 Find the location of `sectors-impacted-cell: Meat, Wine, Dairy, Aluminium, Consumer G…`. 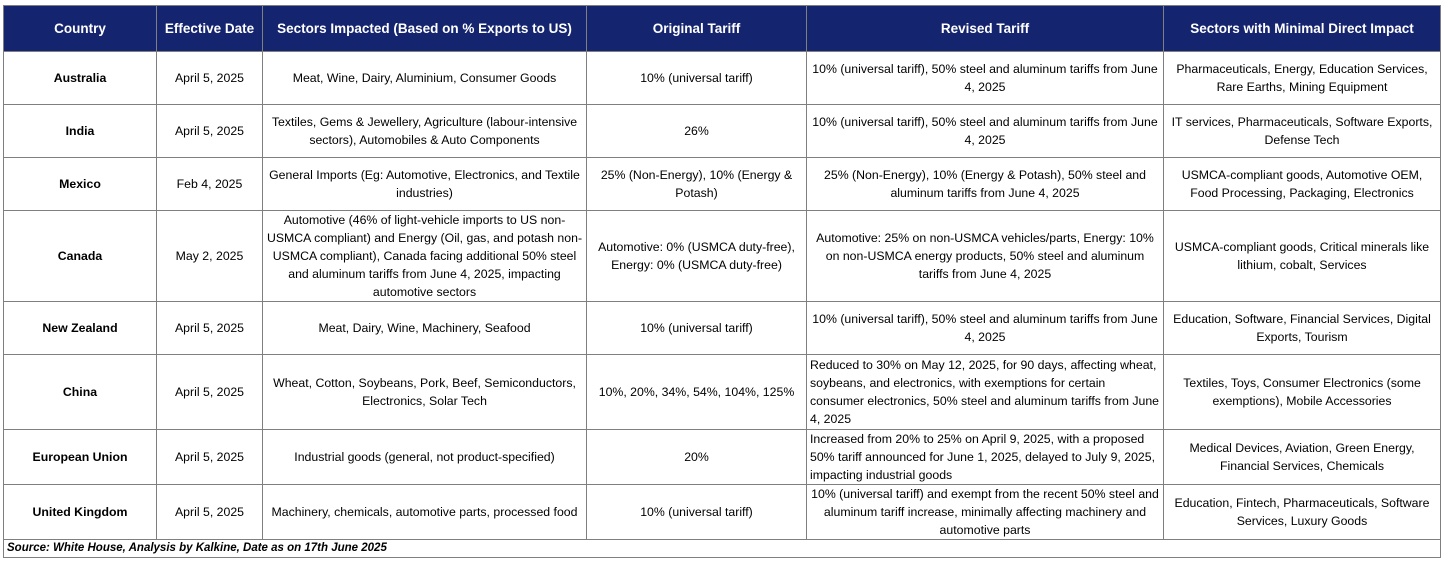

sectors-impacted-cell: Meat, Wine, Dairy, Aluminium, Consumer G… is located at coordinates (424, 78).